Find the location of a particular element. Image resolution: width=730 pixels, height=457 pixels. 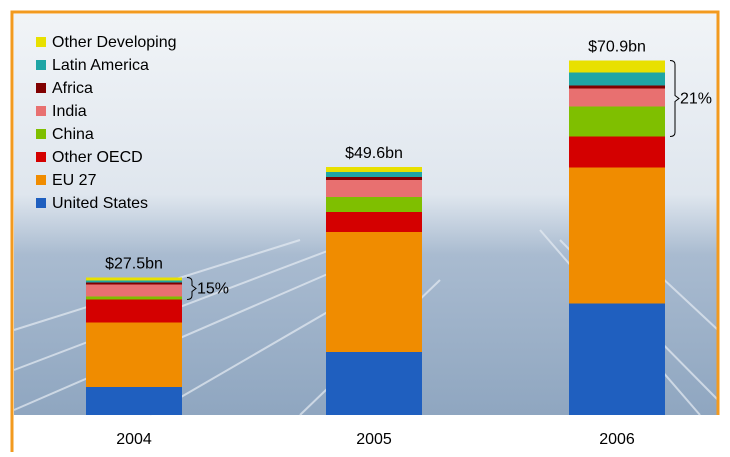

legend-label: EU 27 is located at coordinates (74, 180).